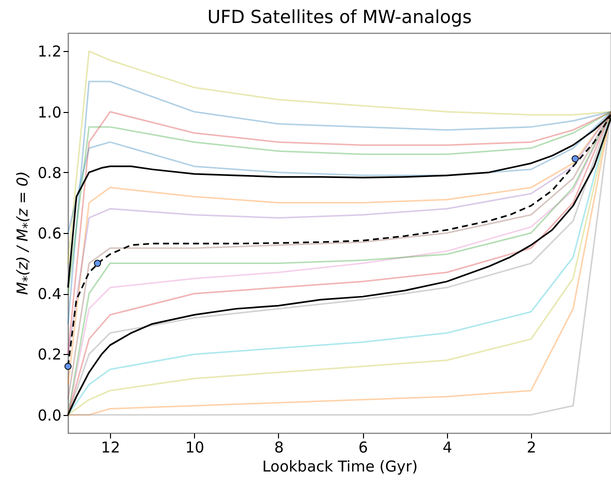  What do you see at coordinates (50, 173) in the screenshot?
I see `y-tick-label: 0.8` at bounding box center [50, 173].